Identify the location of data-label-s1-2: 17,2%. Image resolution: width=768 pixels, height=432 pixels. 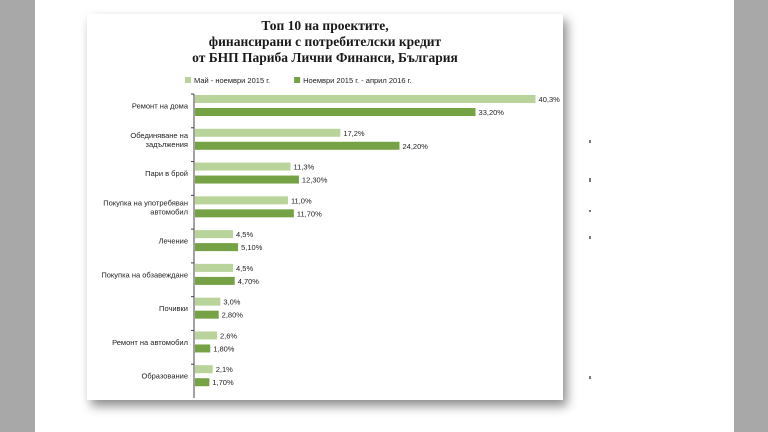
(354, 133).